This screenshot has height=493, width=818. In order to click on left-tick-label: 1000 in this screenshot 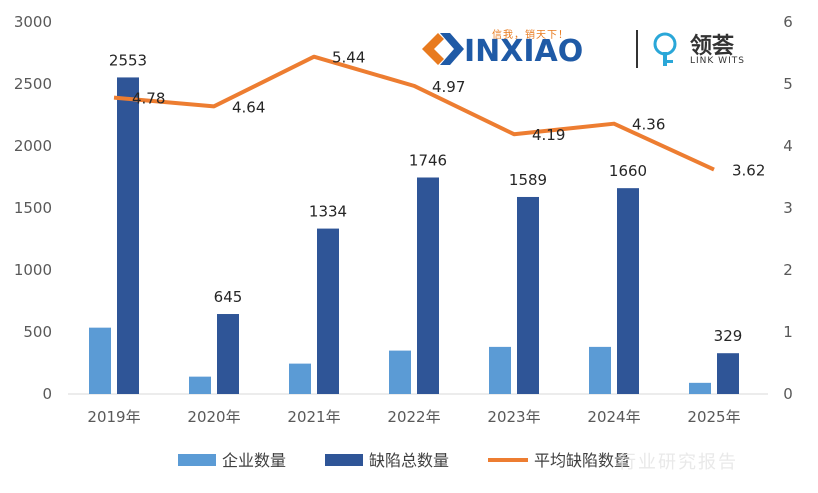, I will do `click(33, 270)`.